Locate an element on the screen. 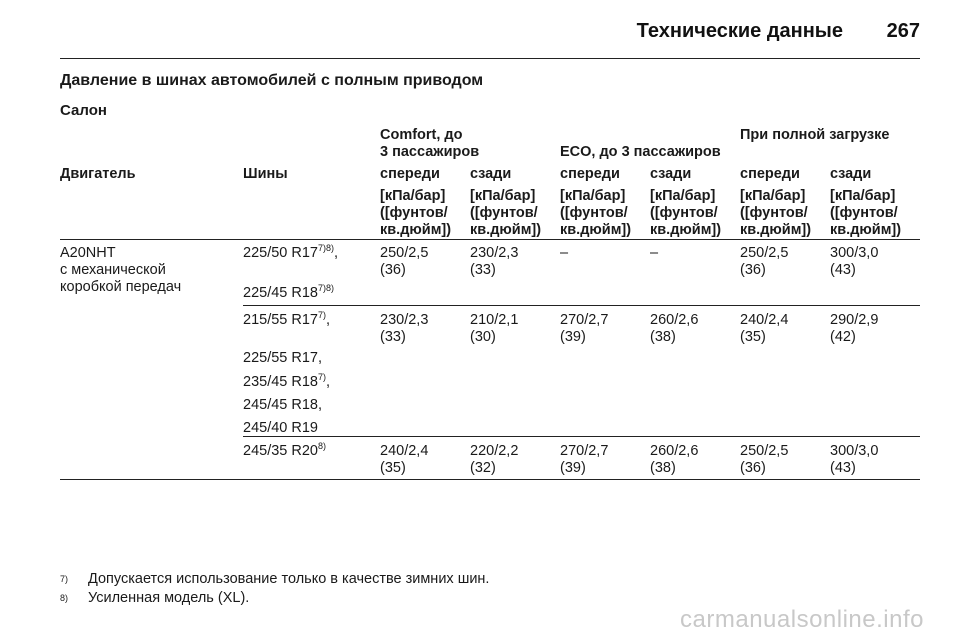 This screenshot has width=960, height=642. table-bottom-rule is located at coordinates (490, 479).